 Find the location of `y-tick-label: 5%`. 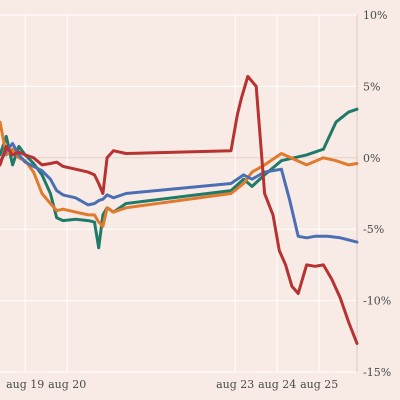

y-tick-label: 5% is located at coordinates (371, 86).